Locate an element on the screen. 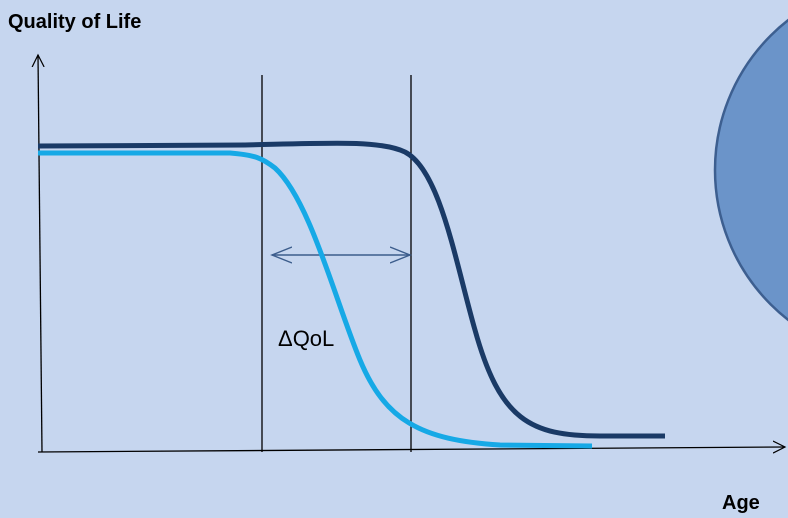 The width and height of the screenshot is (788, 518). y-axis is located at coordinates (40, 254).